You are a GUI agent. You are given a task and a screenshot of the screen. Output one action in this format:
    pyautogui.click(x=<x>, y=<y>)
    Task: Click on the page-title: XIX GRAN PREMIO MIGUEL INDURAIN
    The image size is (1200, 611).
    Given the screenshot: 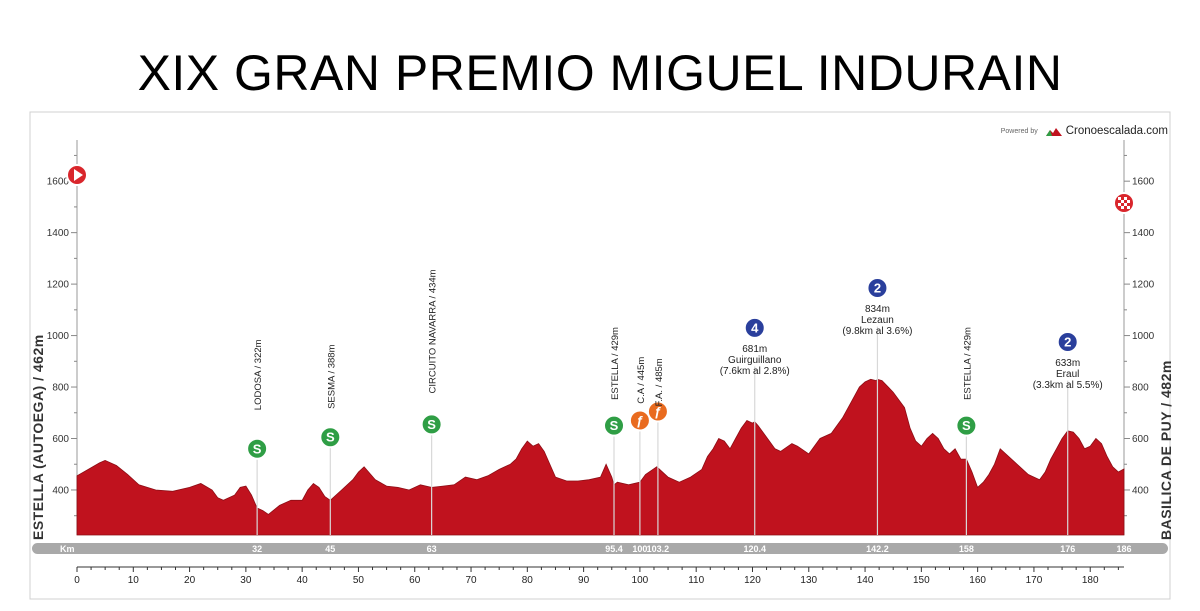 What is the action you would take?
    pyautogui.click(x=600, y=73)
    